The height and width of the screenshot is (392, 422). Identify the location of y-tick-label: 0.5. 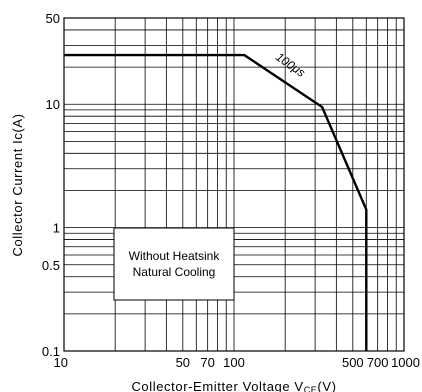
(51, 265).